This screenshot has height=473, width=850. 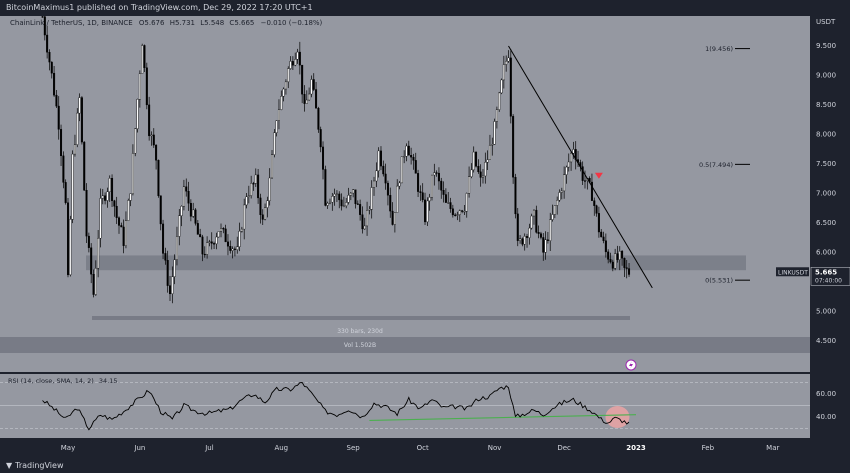 I want to click on range-bar-label: 330 bars, 230d, so click(x=360, y=331).